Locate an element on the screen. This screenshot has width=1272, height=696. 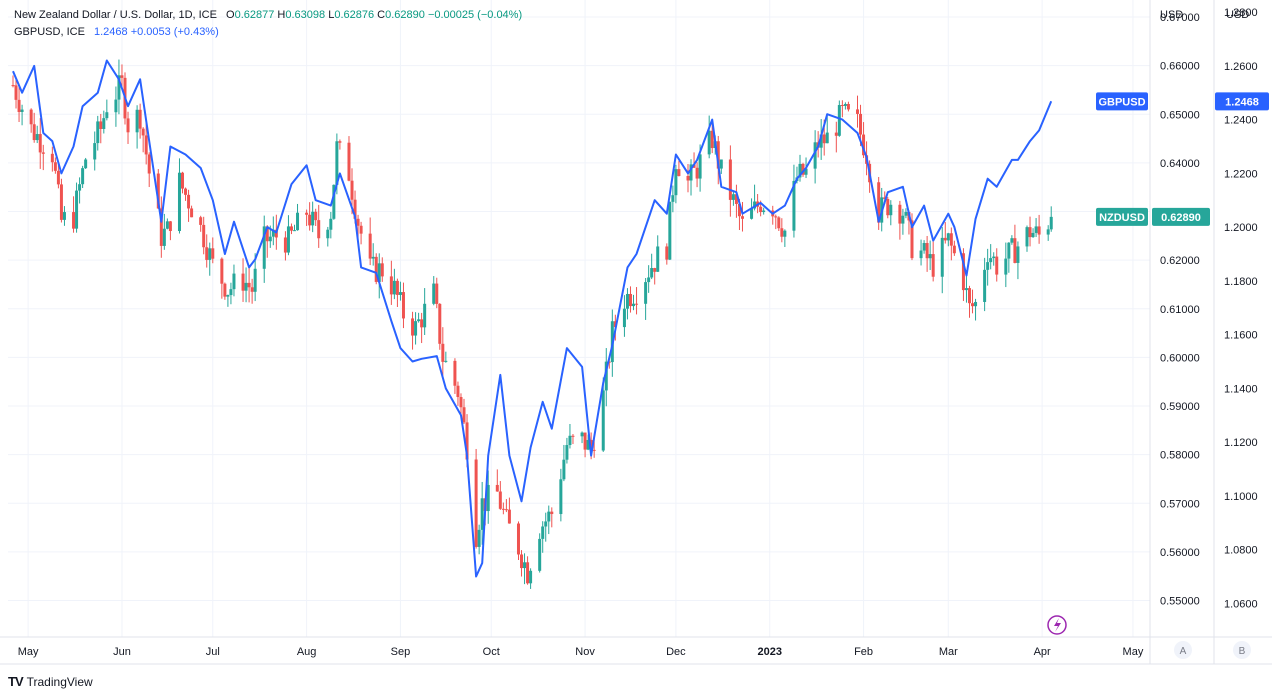
gbp-tick-label: 1.1400 is located at coordinates (1241, 389).